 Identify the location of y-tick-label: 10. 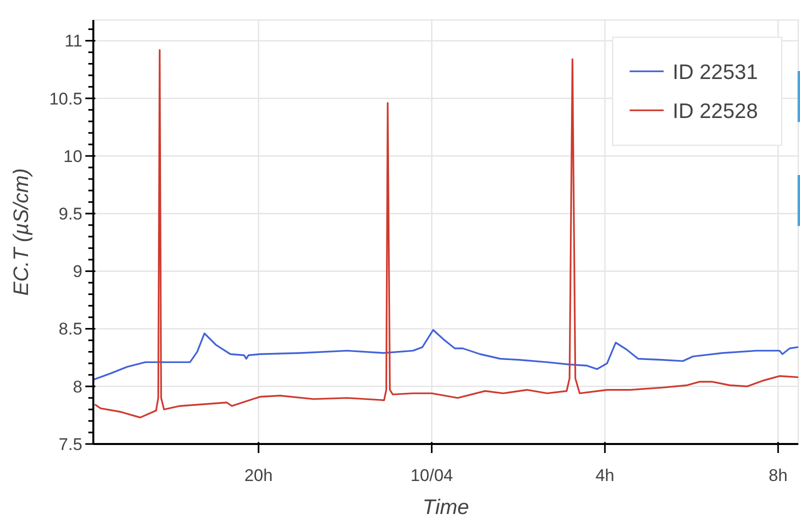
(72, 156).